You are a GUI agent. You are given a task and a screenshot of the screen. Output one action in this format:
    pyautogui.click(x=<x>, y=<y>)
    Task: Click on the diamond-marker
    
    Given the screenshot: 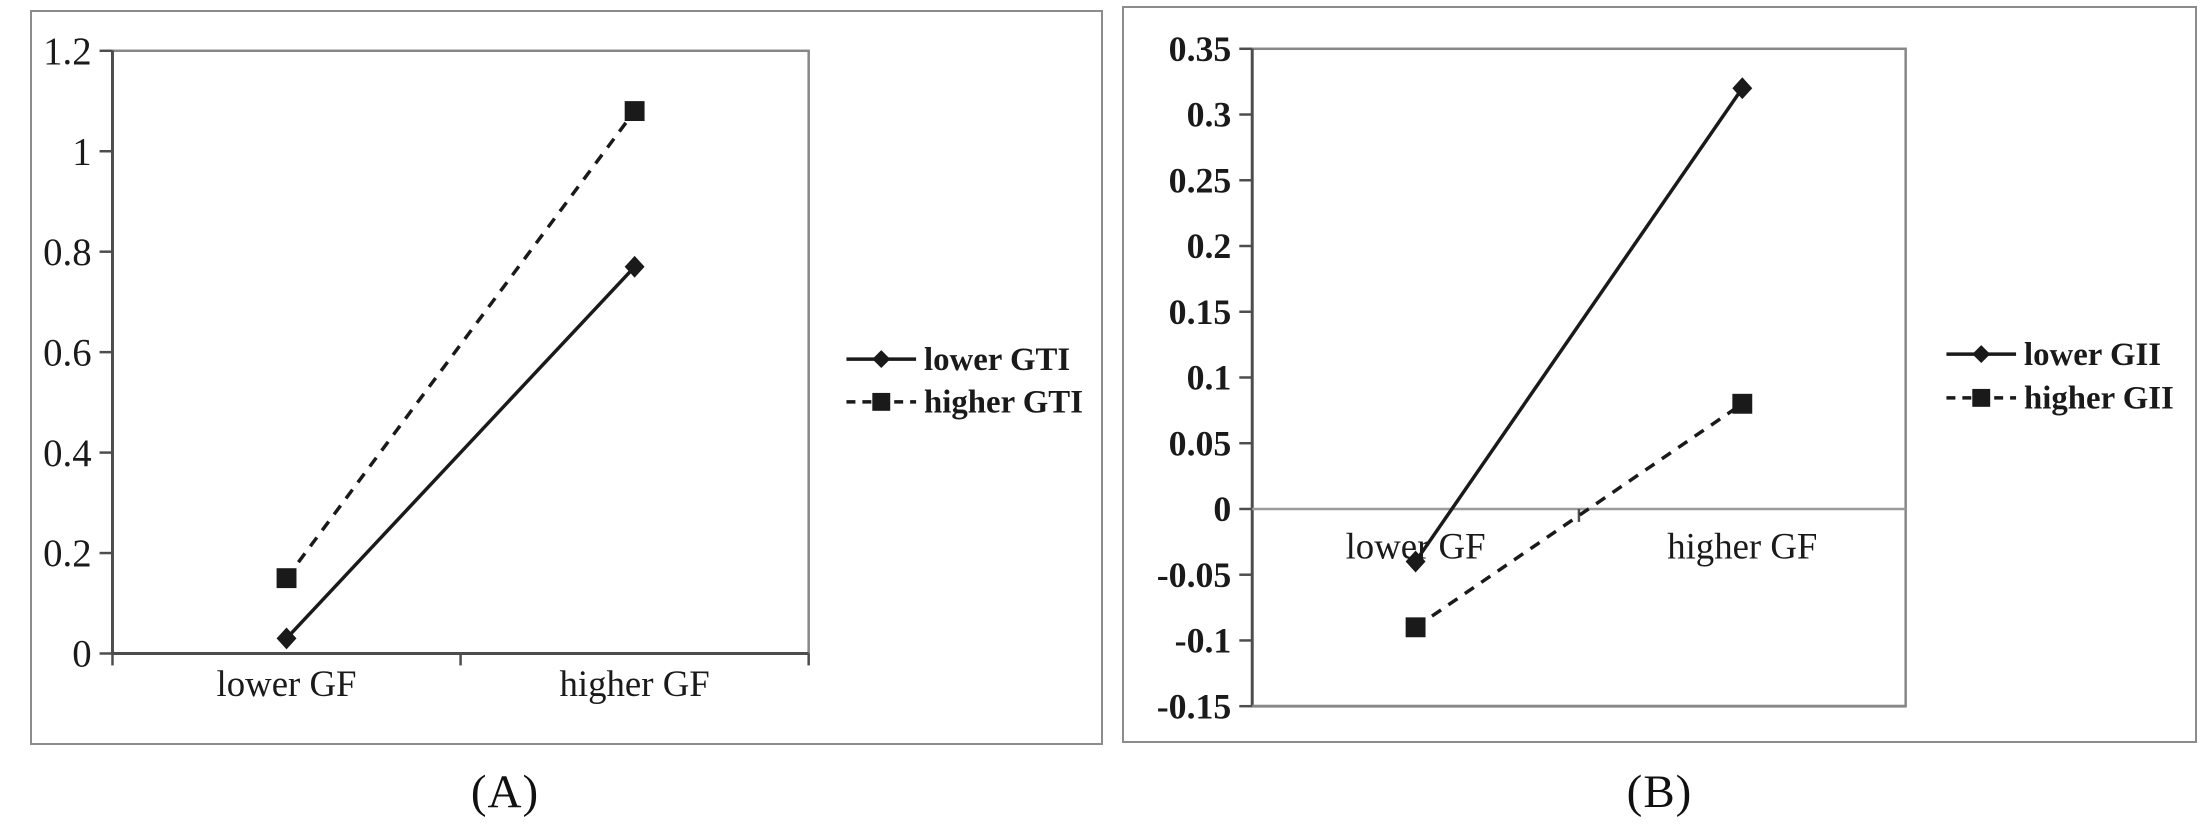 What is the action you would take?
    pyautogui.click(x=1415, y=561)
    